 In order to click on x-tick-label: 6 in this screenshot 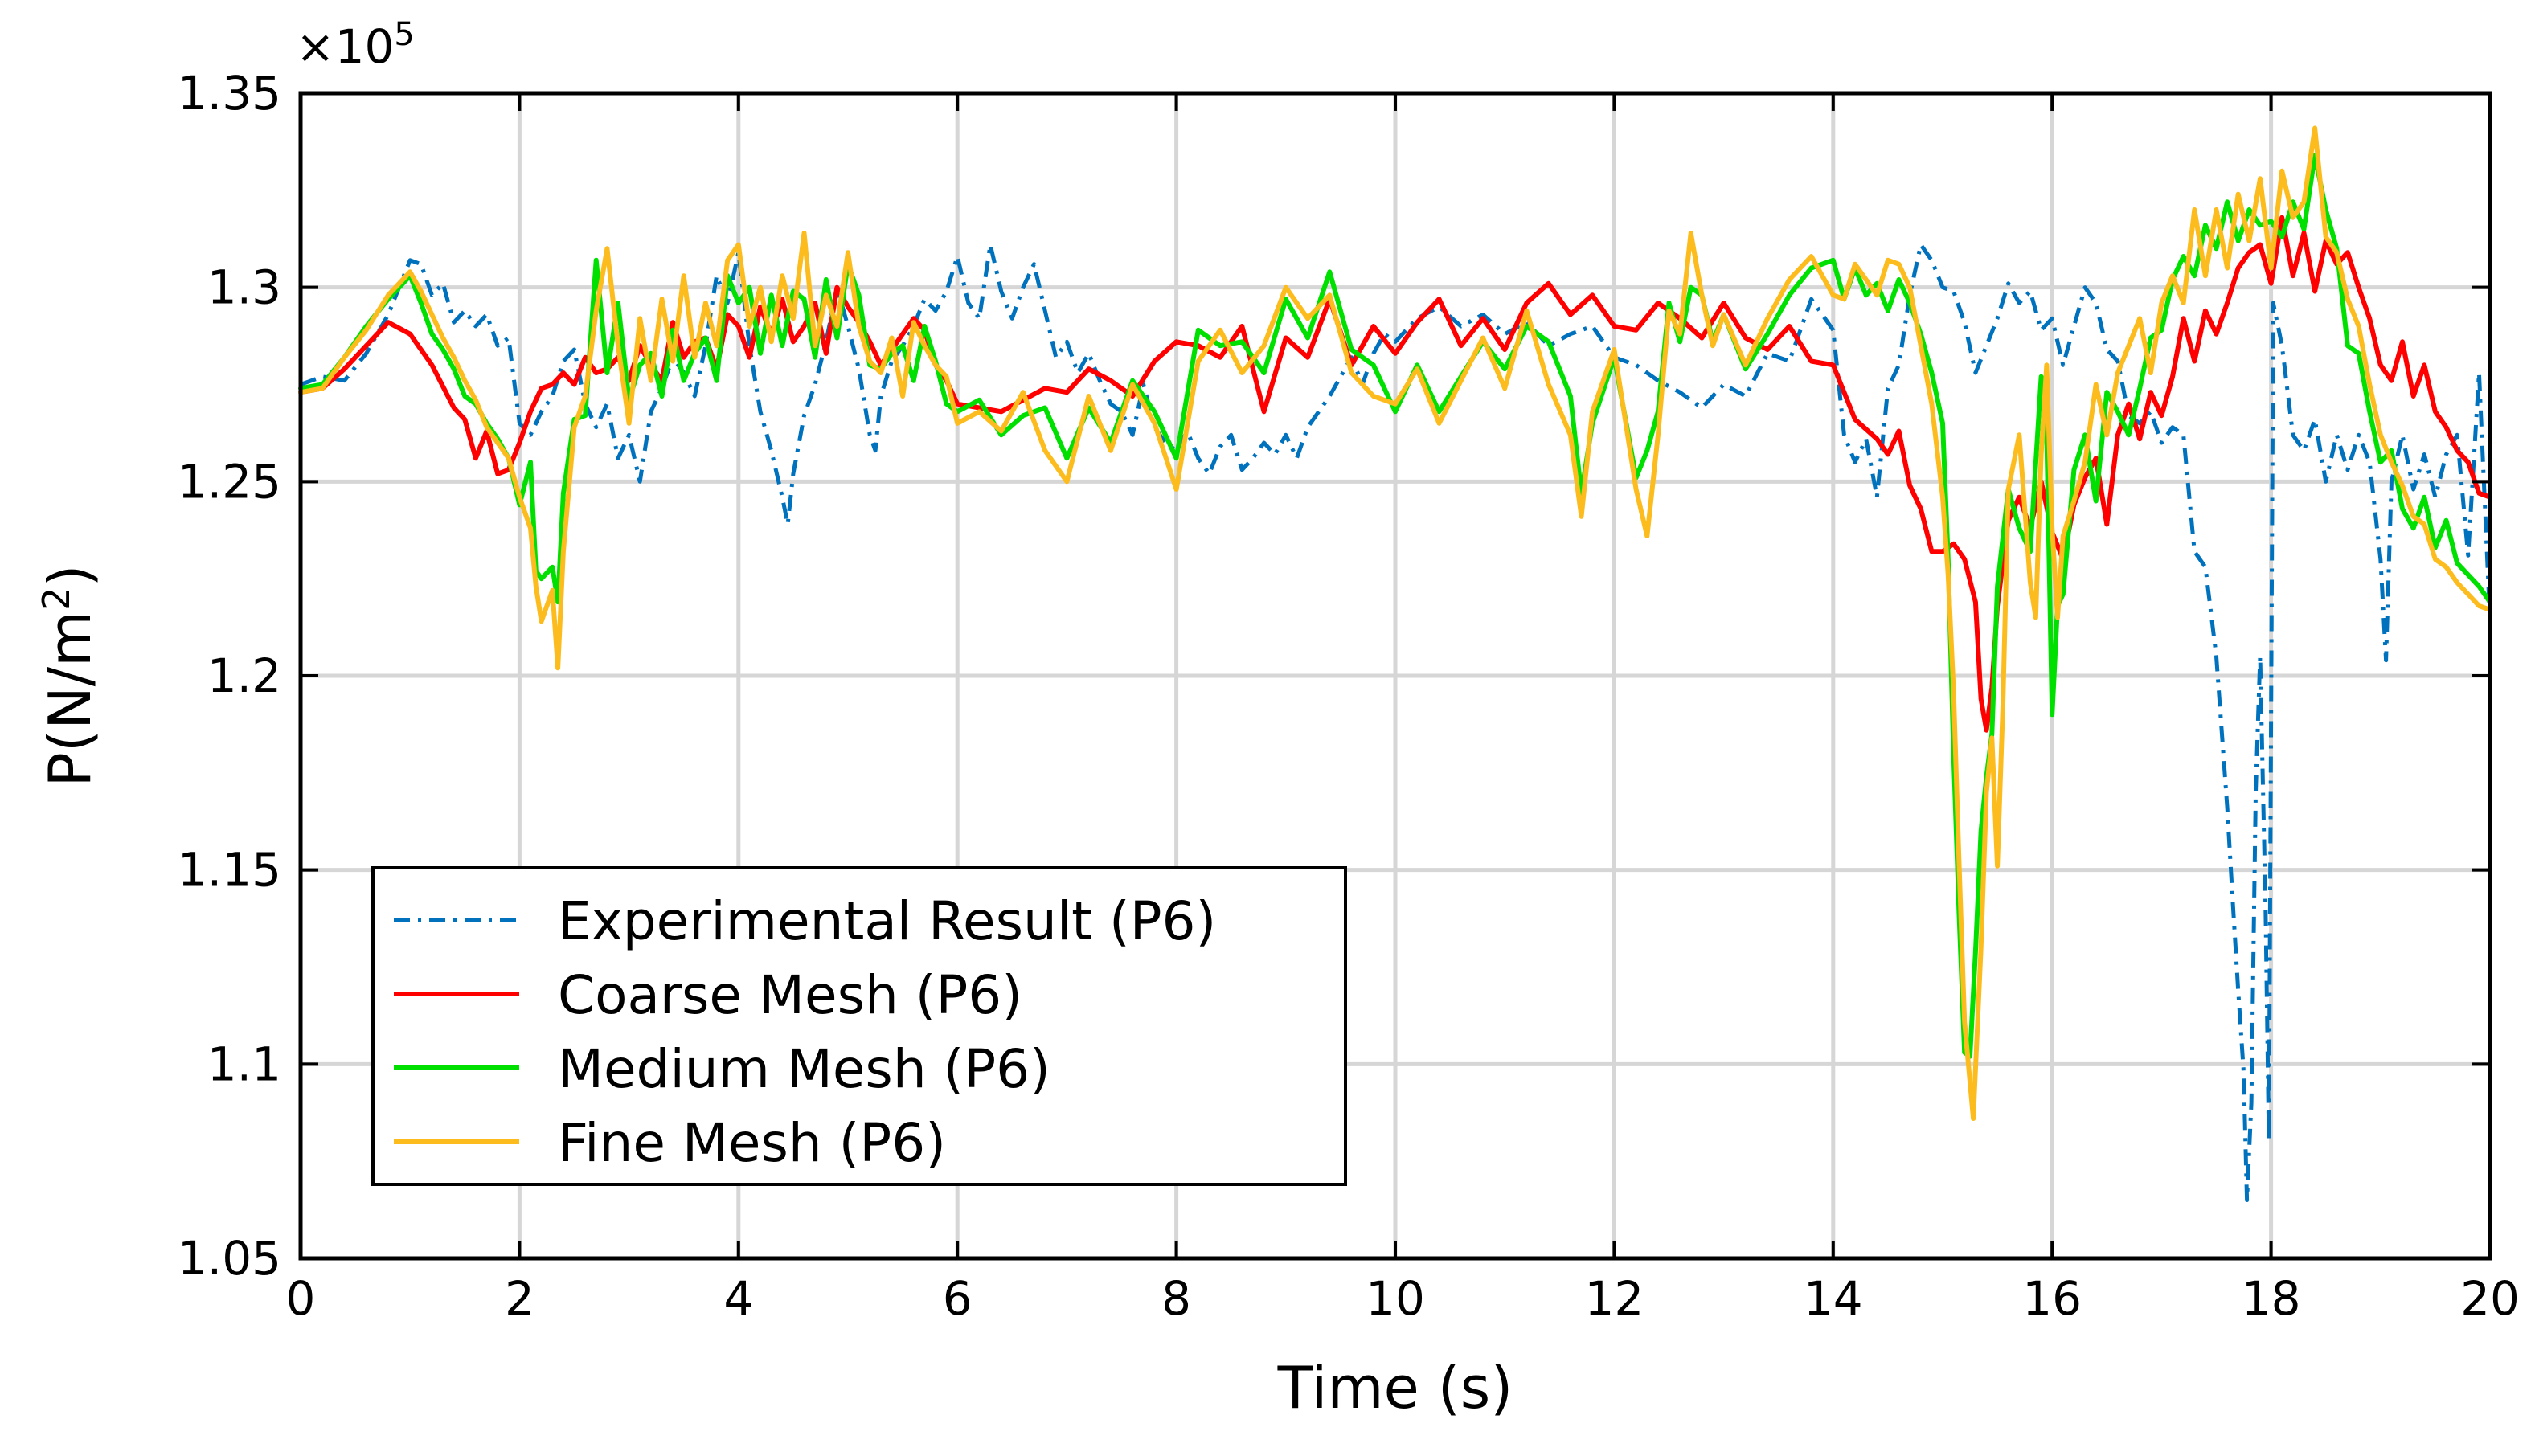, I will do `click(958, 1298)`.